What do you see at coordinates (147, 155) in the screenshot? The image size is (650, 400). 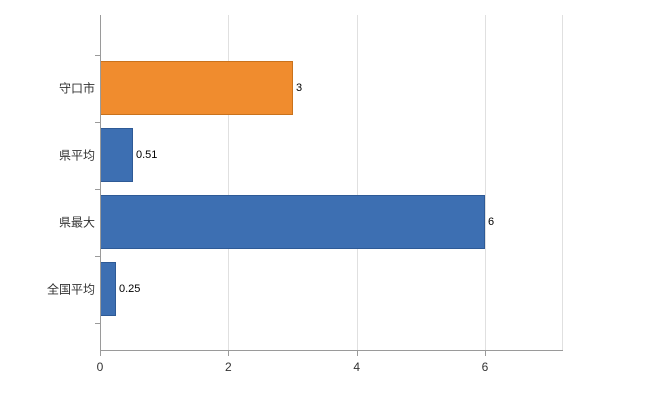 I see `value-label: 0.51` at bounding box center [147, 155].